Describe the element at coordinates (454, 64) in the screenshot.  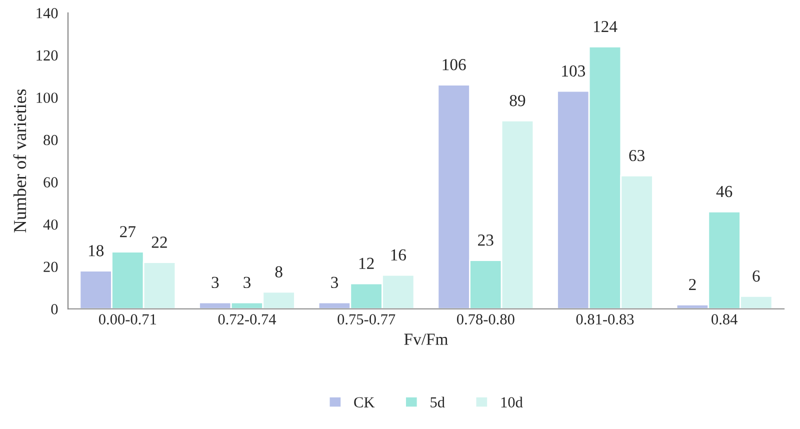
I see `data-label: 106` at that location.